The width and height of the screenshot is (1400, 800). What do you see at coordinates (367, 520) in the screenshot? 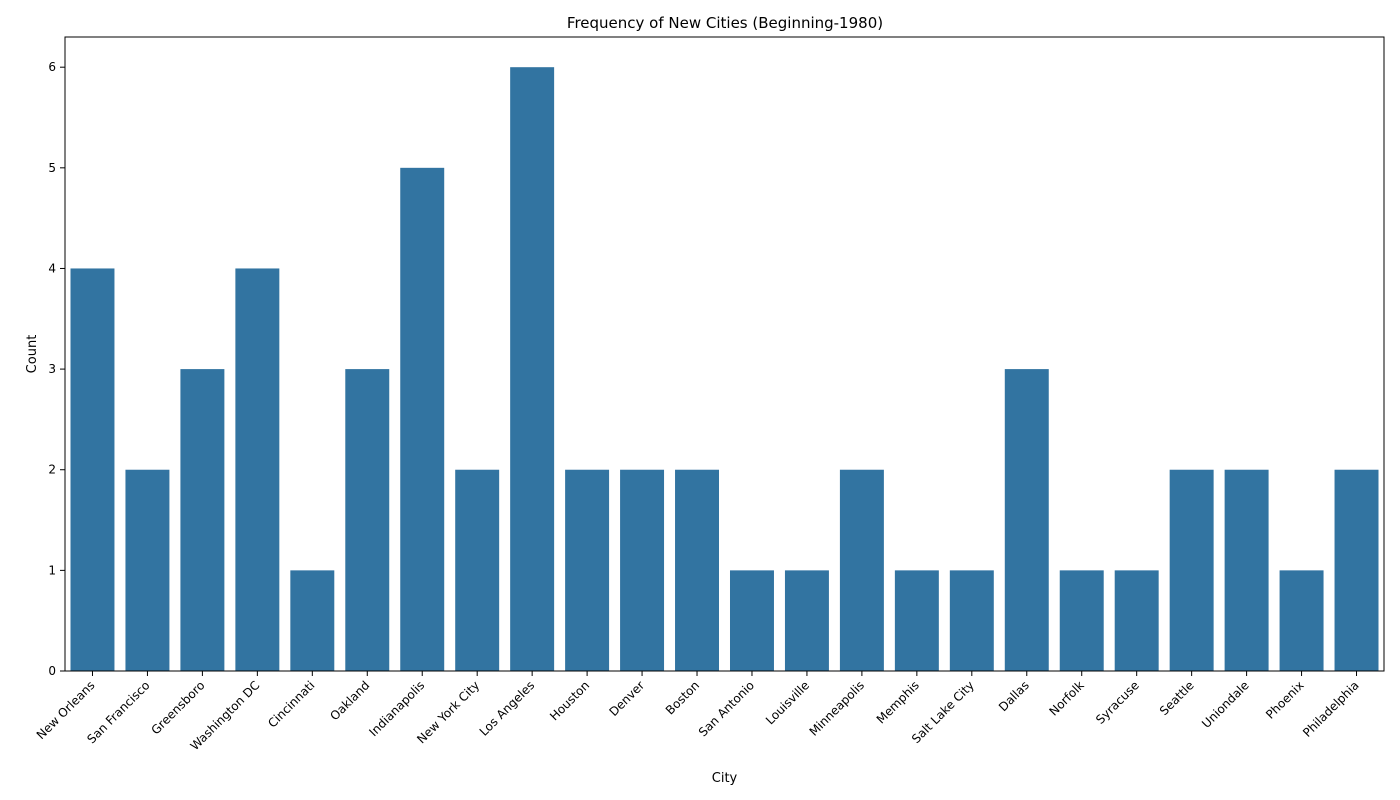
I see `bar-oakland` at bounding box center [367, 520].